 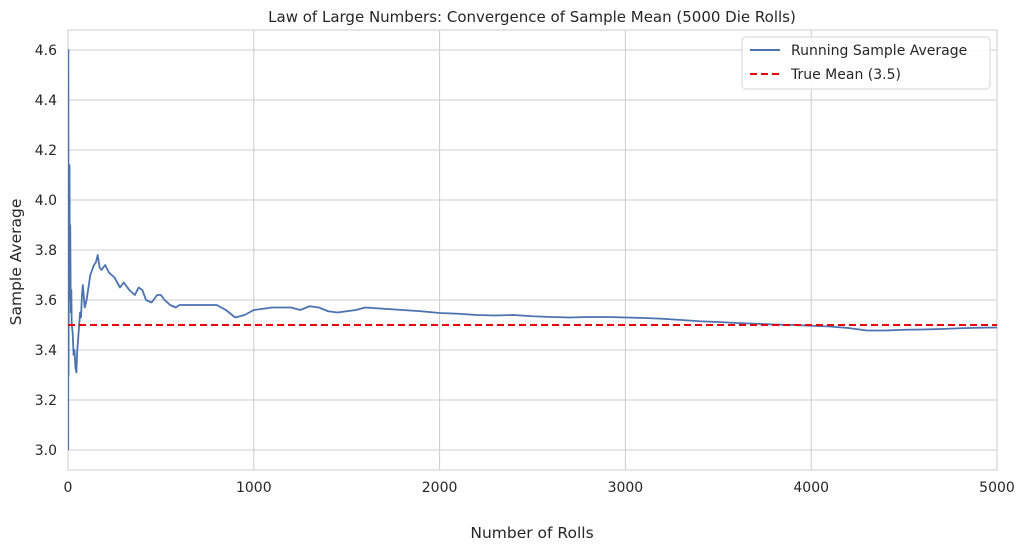 I want to click on y-tick-label: 4.0, so click(x=46, y=201).